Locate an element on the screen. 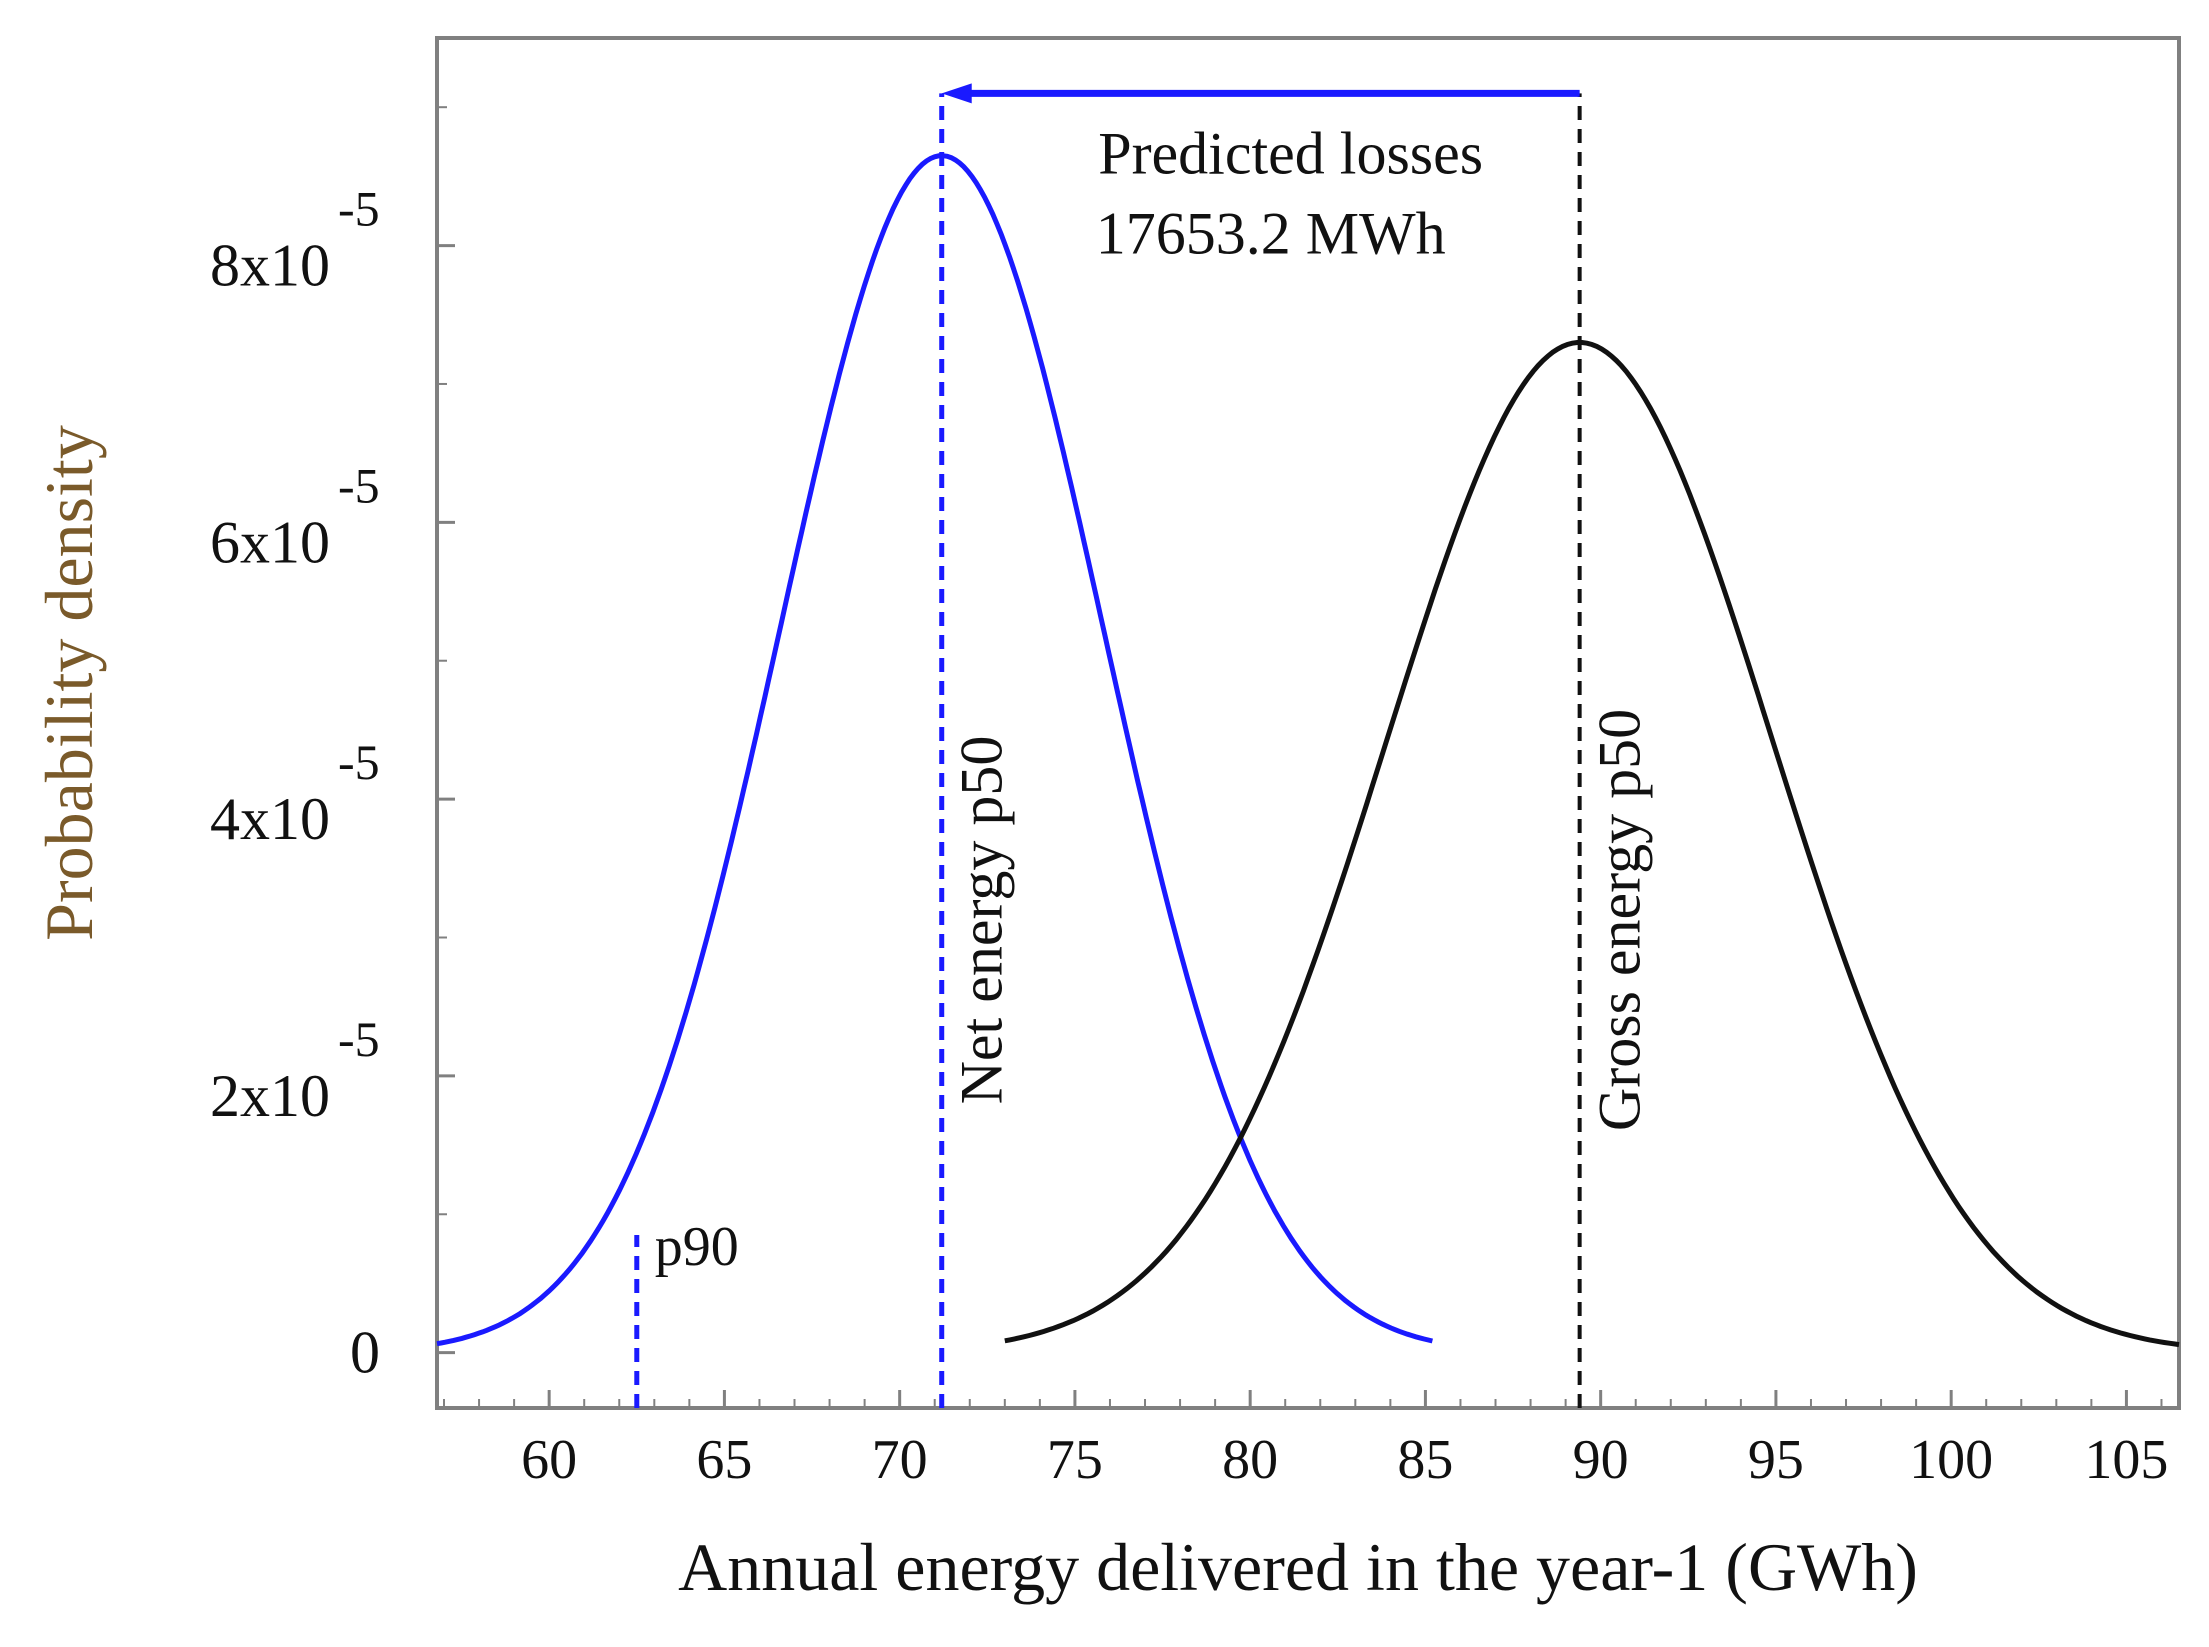 This screenshot has width=2209, height=1647. x-tick-label: 95 is located at coordinates (1776, 1460).